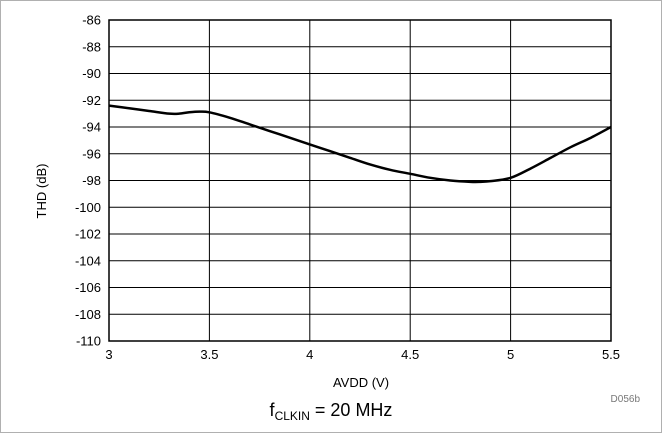 The height and width of the screenshot is (433, 662). I want to click on x-tick-labels: 3 3.5 4 4.5 5 5.5, so click(362, 354).